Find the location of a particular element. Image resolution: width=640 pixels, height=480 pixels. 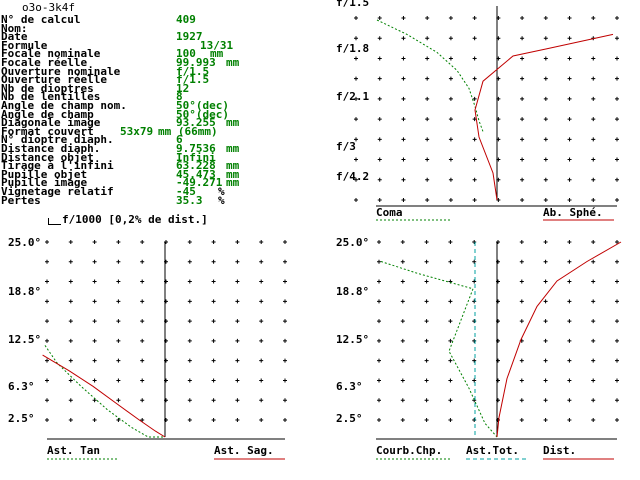

spec-value: 9.7536 is located at coordinates (196, 148).